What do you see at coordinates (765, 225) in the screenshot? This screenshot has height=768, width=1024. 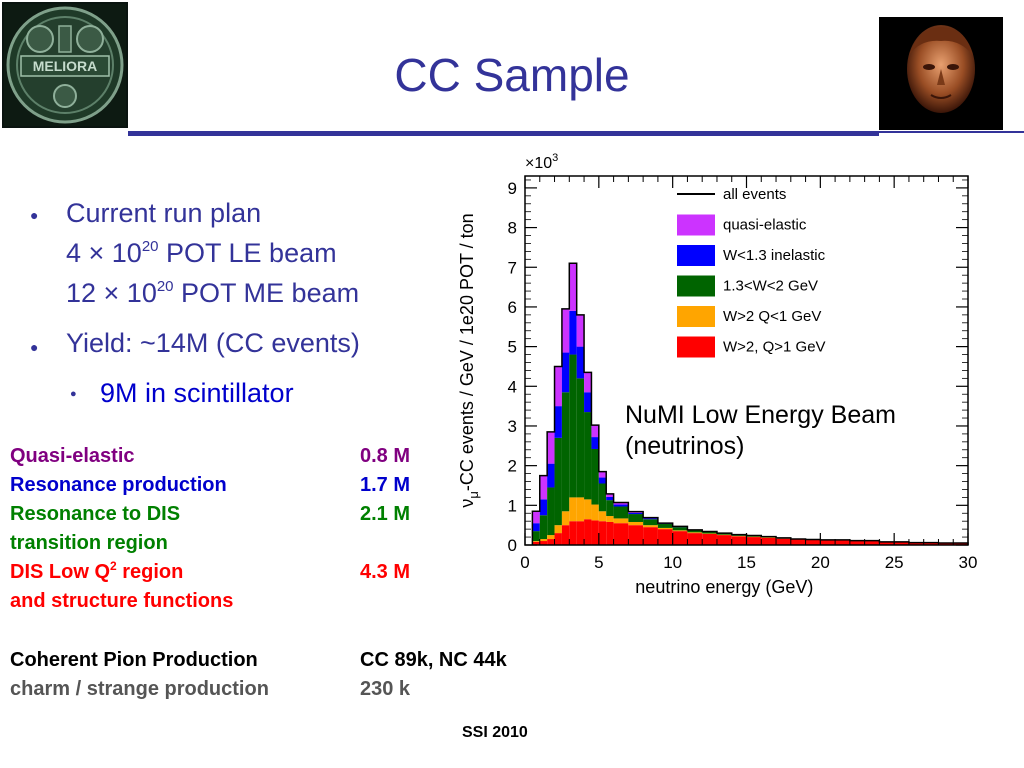 I see `legend-label-0: quasi-elastic` at bounding box center [765, 225].